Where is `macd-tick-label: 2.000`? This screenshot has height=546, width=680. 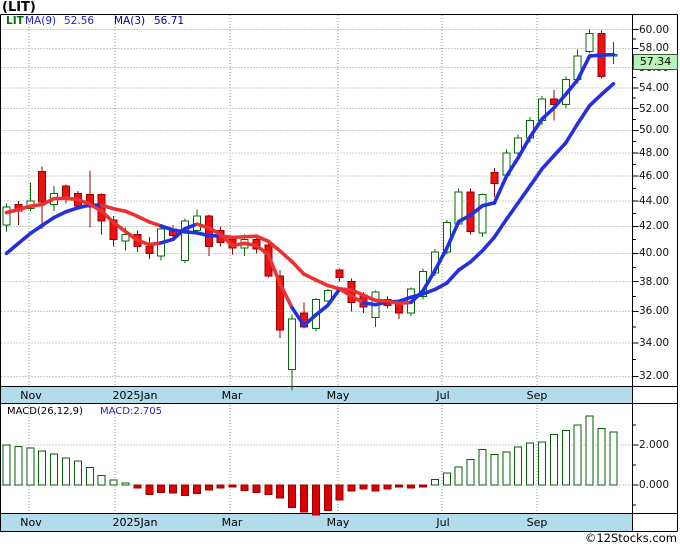 macd-tick-label: 2.000 is located at coordinates (654, 445).